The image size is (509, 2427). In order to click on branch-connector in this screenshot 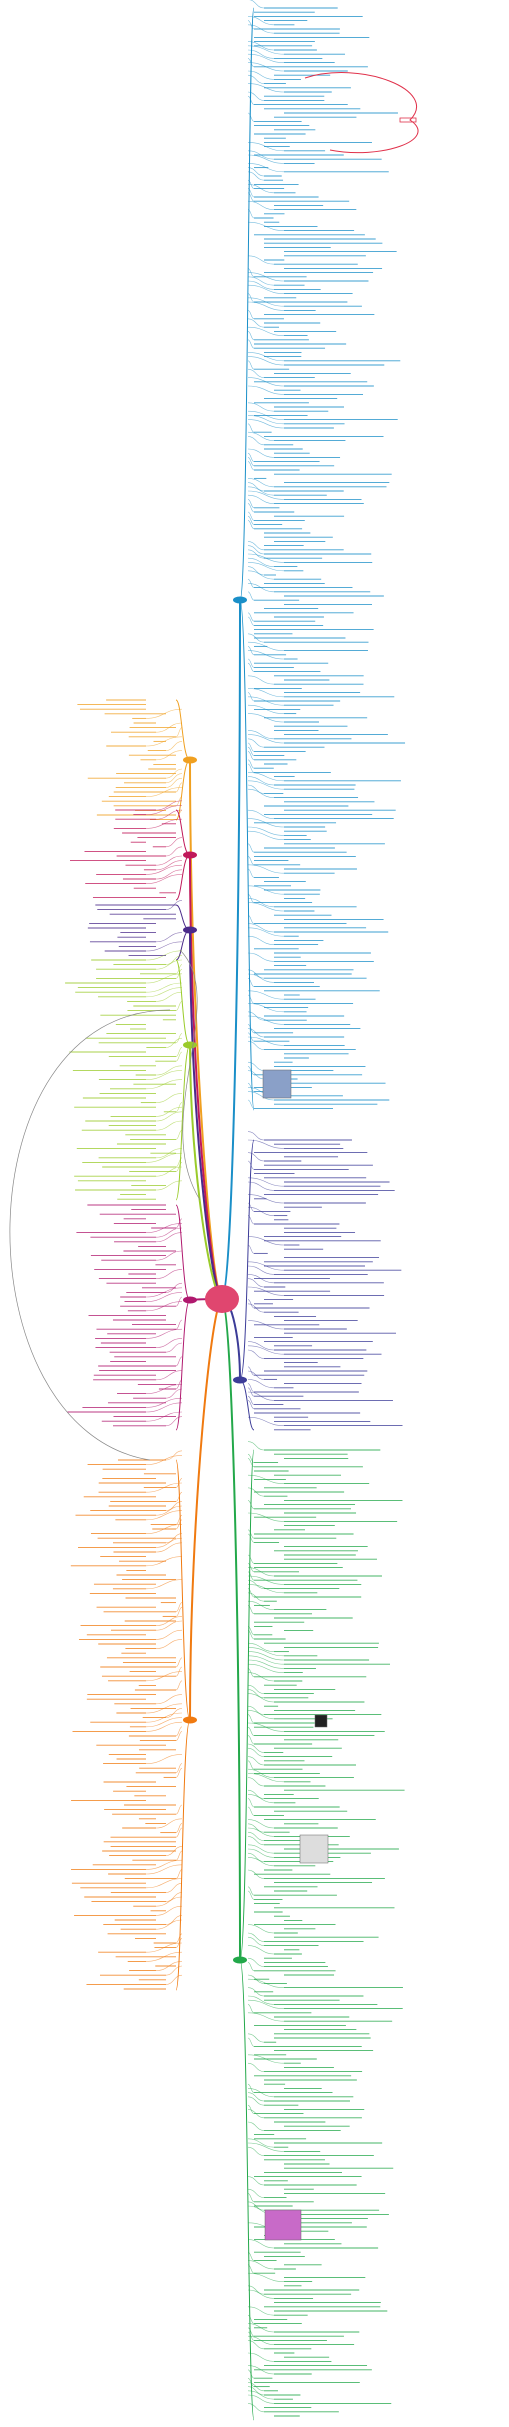, I will do `click(231, 949)`.